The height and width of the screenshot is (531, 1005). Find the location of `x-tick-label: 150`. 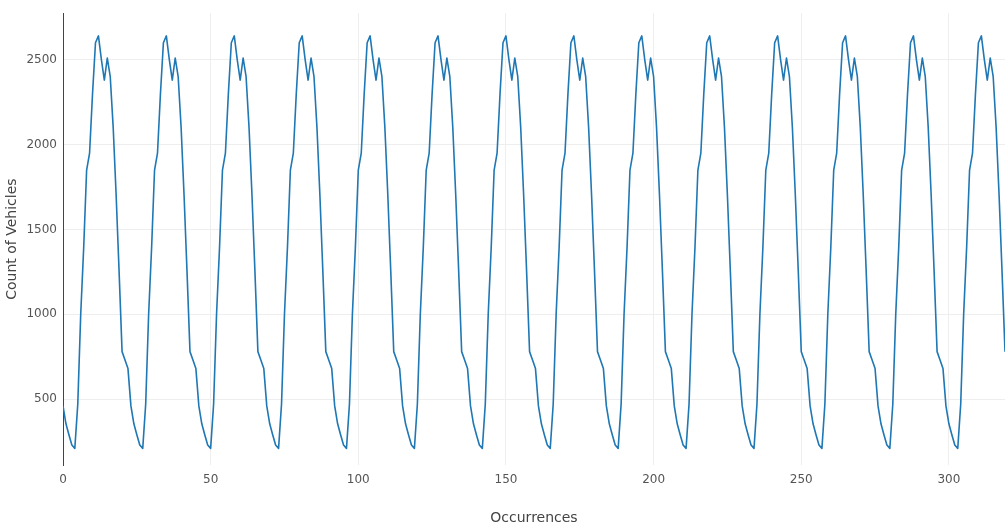

x-tick-label: 150 is located at coordinates (506, 479).